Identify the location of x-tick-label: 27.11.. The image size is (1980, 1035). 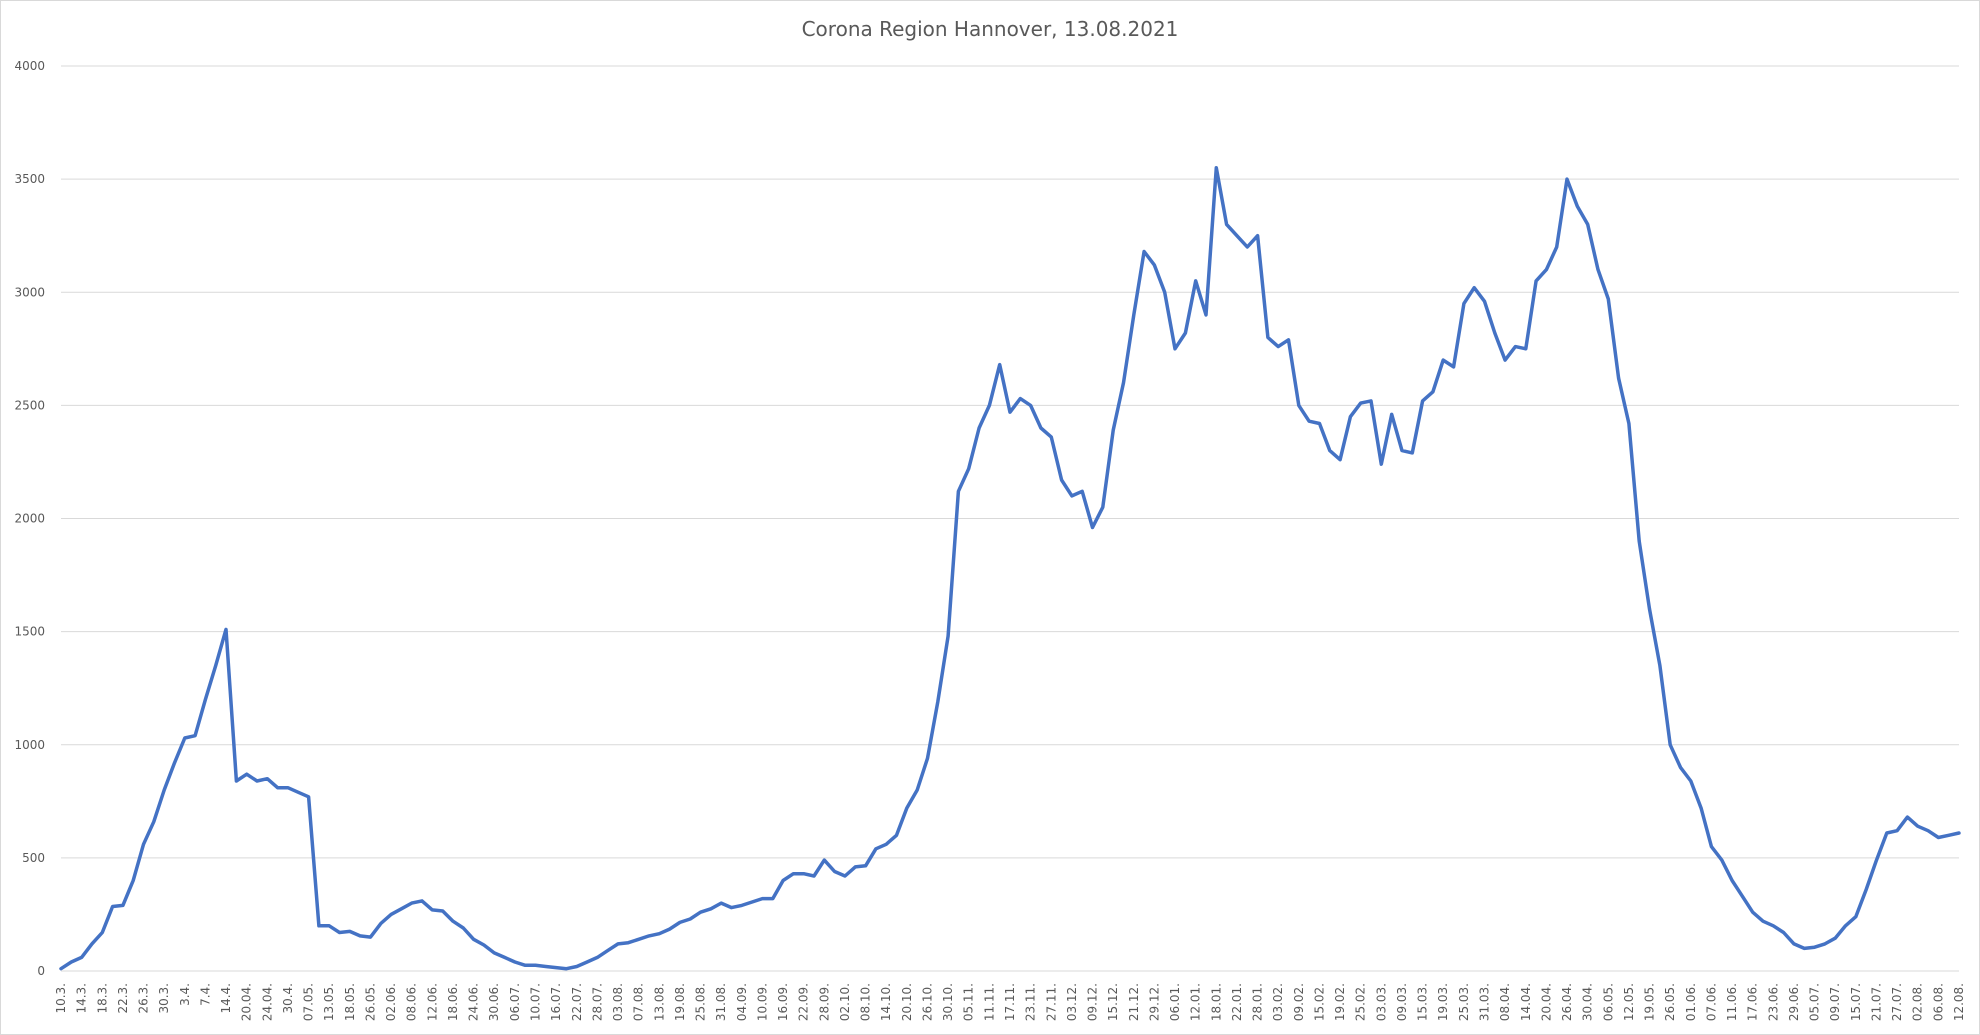
(1051, 1002).